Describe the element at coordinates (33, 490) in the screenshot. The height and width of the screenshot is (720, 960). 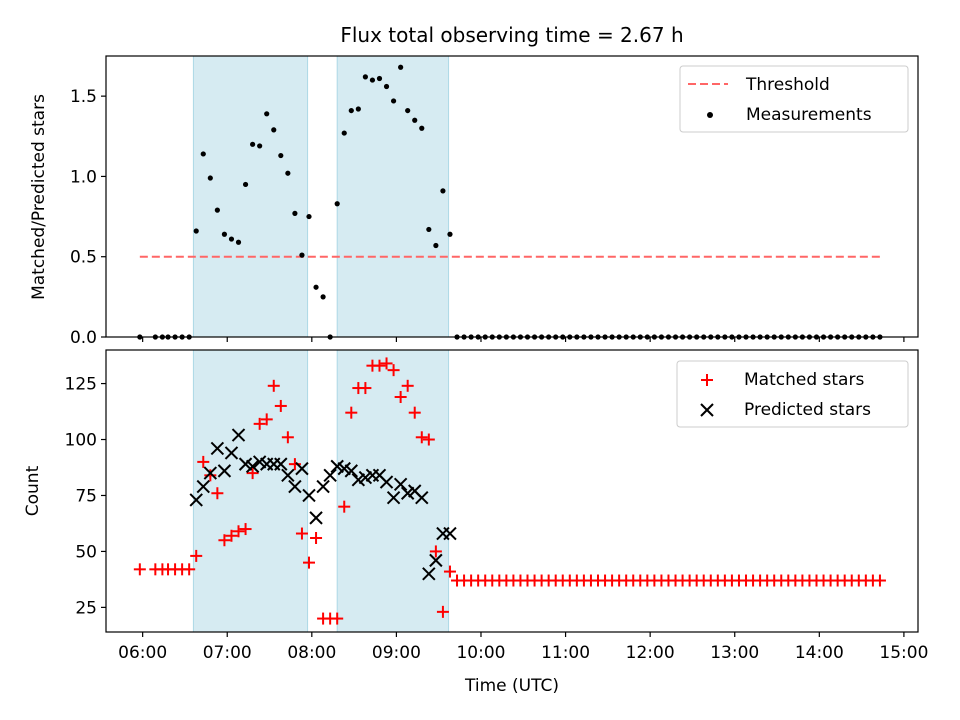
I see `bottom-y-axis-label: Count` at that location.